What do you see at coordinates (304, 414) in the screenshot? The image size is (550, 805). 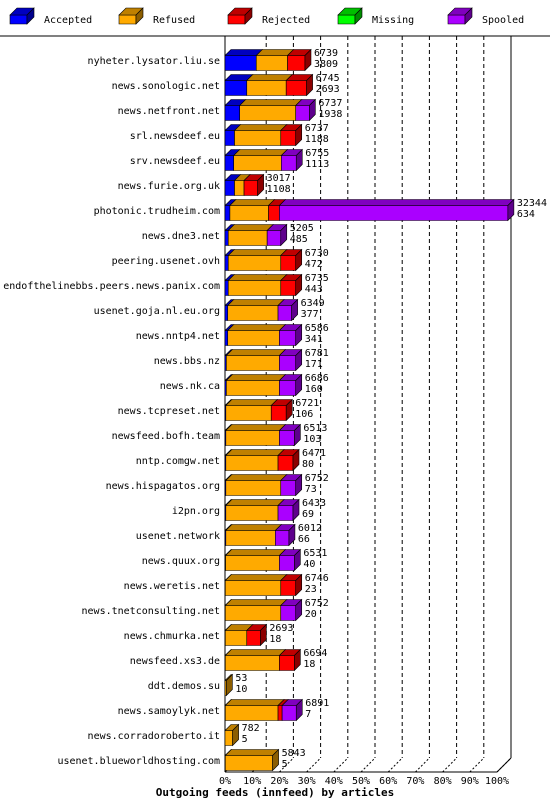 I see `value-label-secondary: 106` at bounding box center [304, 414].